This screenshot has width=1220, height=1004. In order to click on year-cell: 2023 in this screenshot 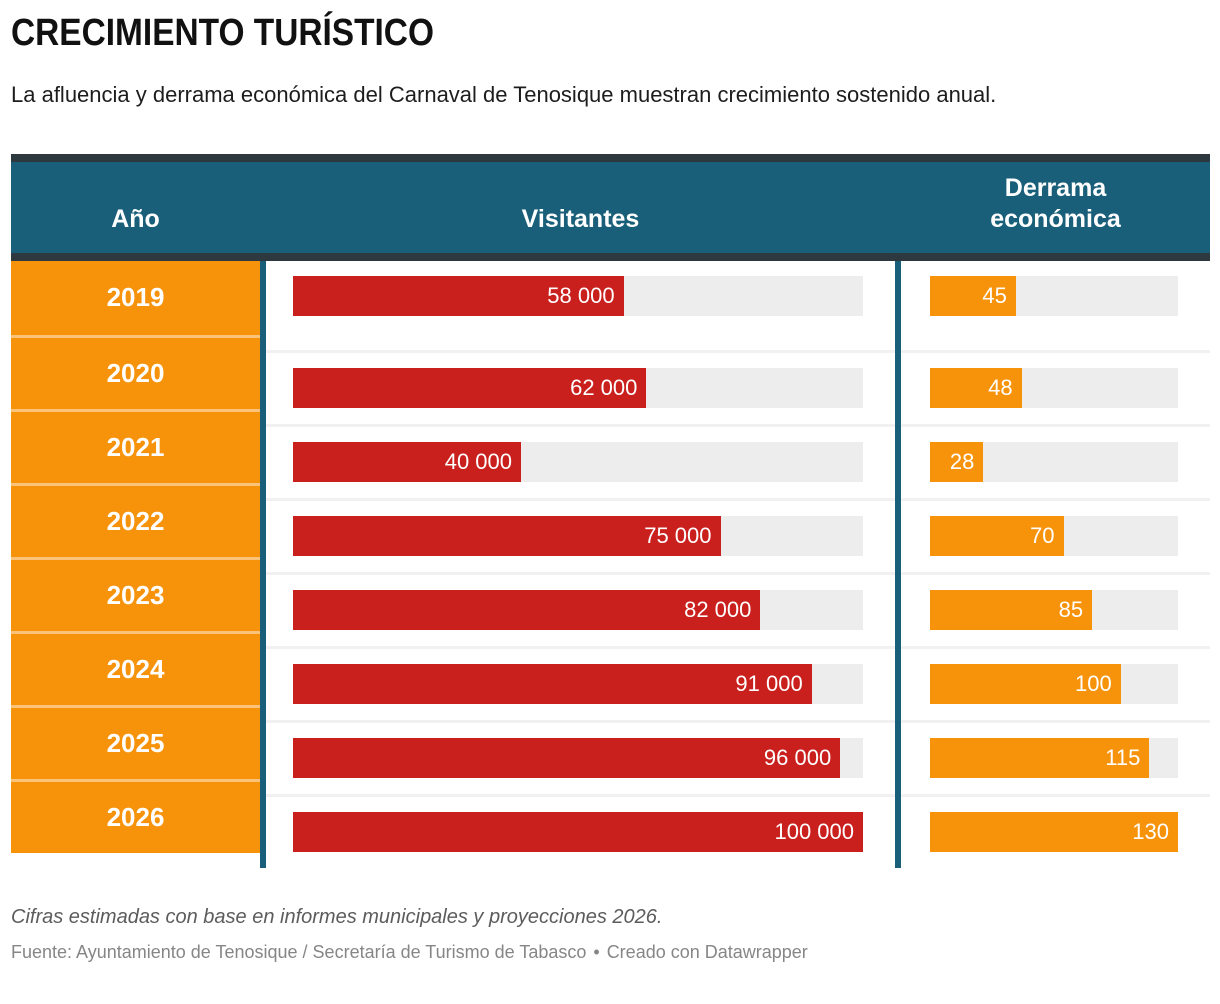, I will do `click(135, 593)`.